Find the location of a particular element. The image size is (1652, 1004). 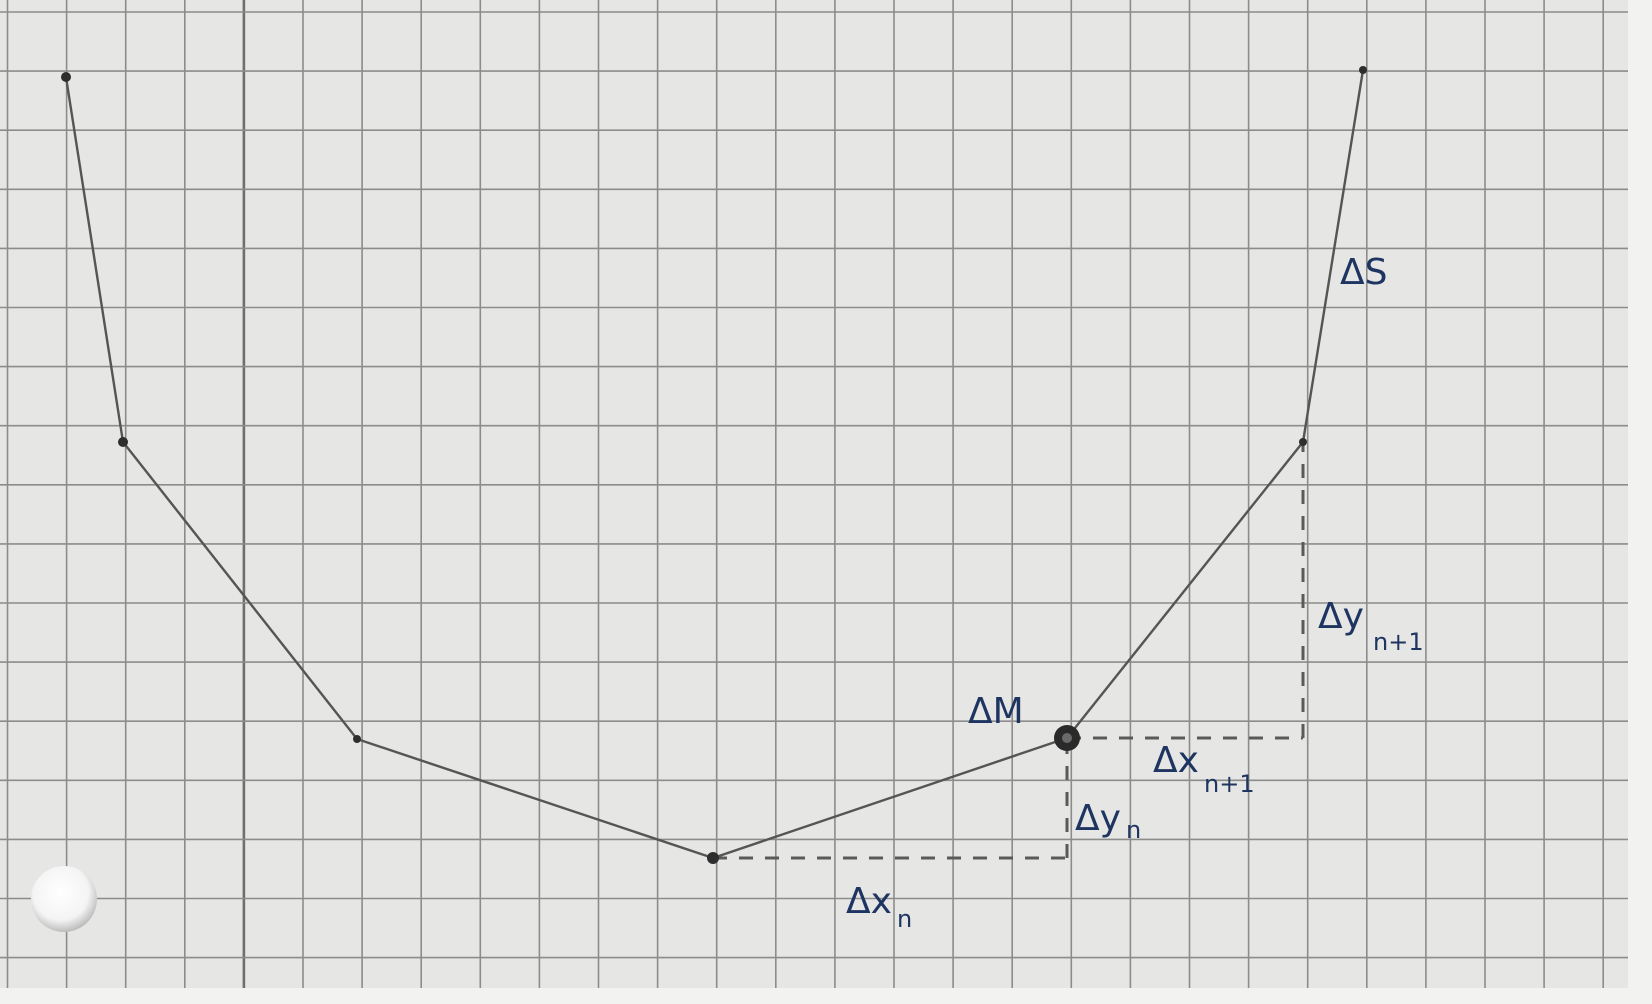

dy-n1-base: Δy is located at coordinates (1341, 616).